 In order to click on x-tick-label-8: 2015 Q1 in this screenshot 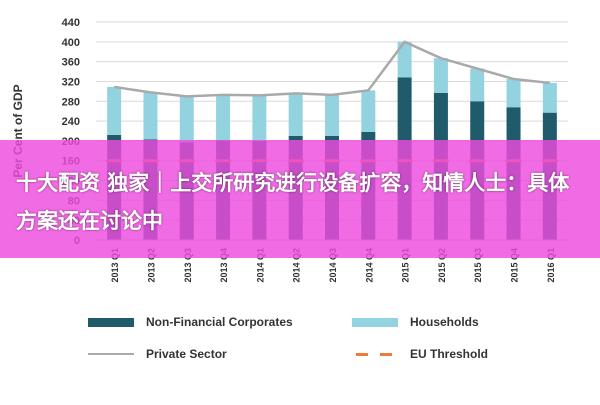, I will do `click(406, 265)`.